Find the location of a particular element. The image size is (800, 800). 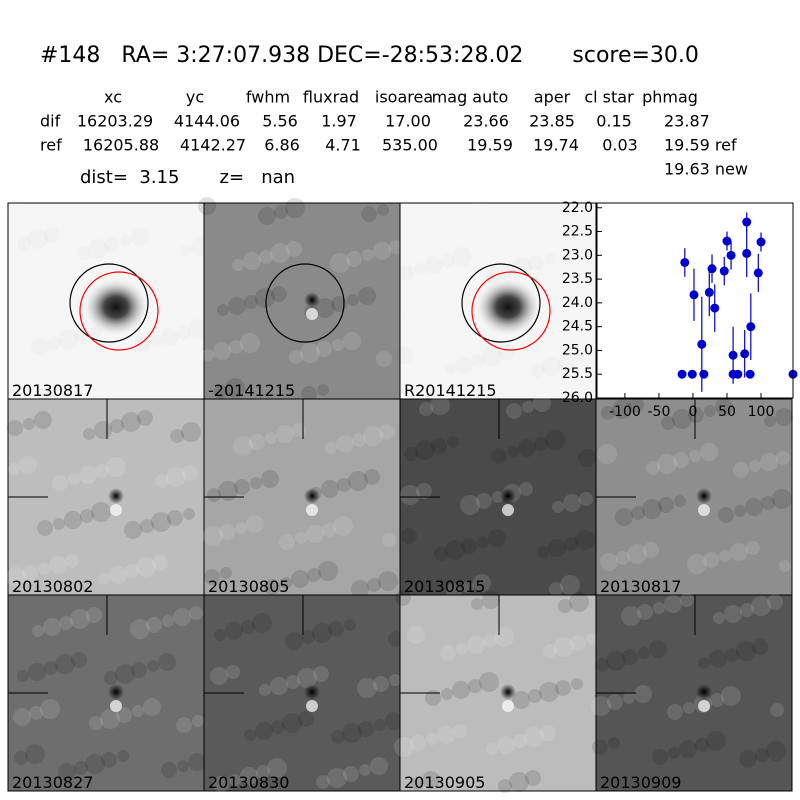

y-tick-label: 24.0 is located at coordinates (577, 303).